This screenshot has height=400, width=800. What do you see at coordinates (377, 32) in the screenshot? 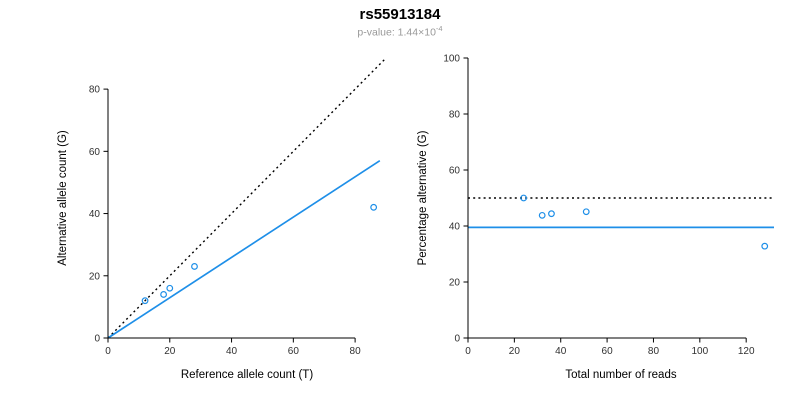
I see `pvalue-label: p-value:` at bounding box center [377, 32].